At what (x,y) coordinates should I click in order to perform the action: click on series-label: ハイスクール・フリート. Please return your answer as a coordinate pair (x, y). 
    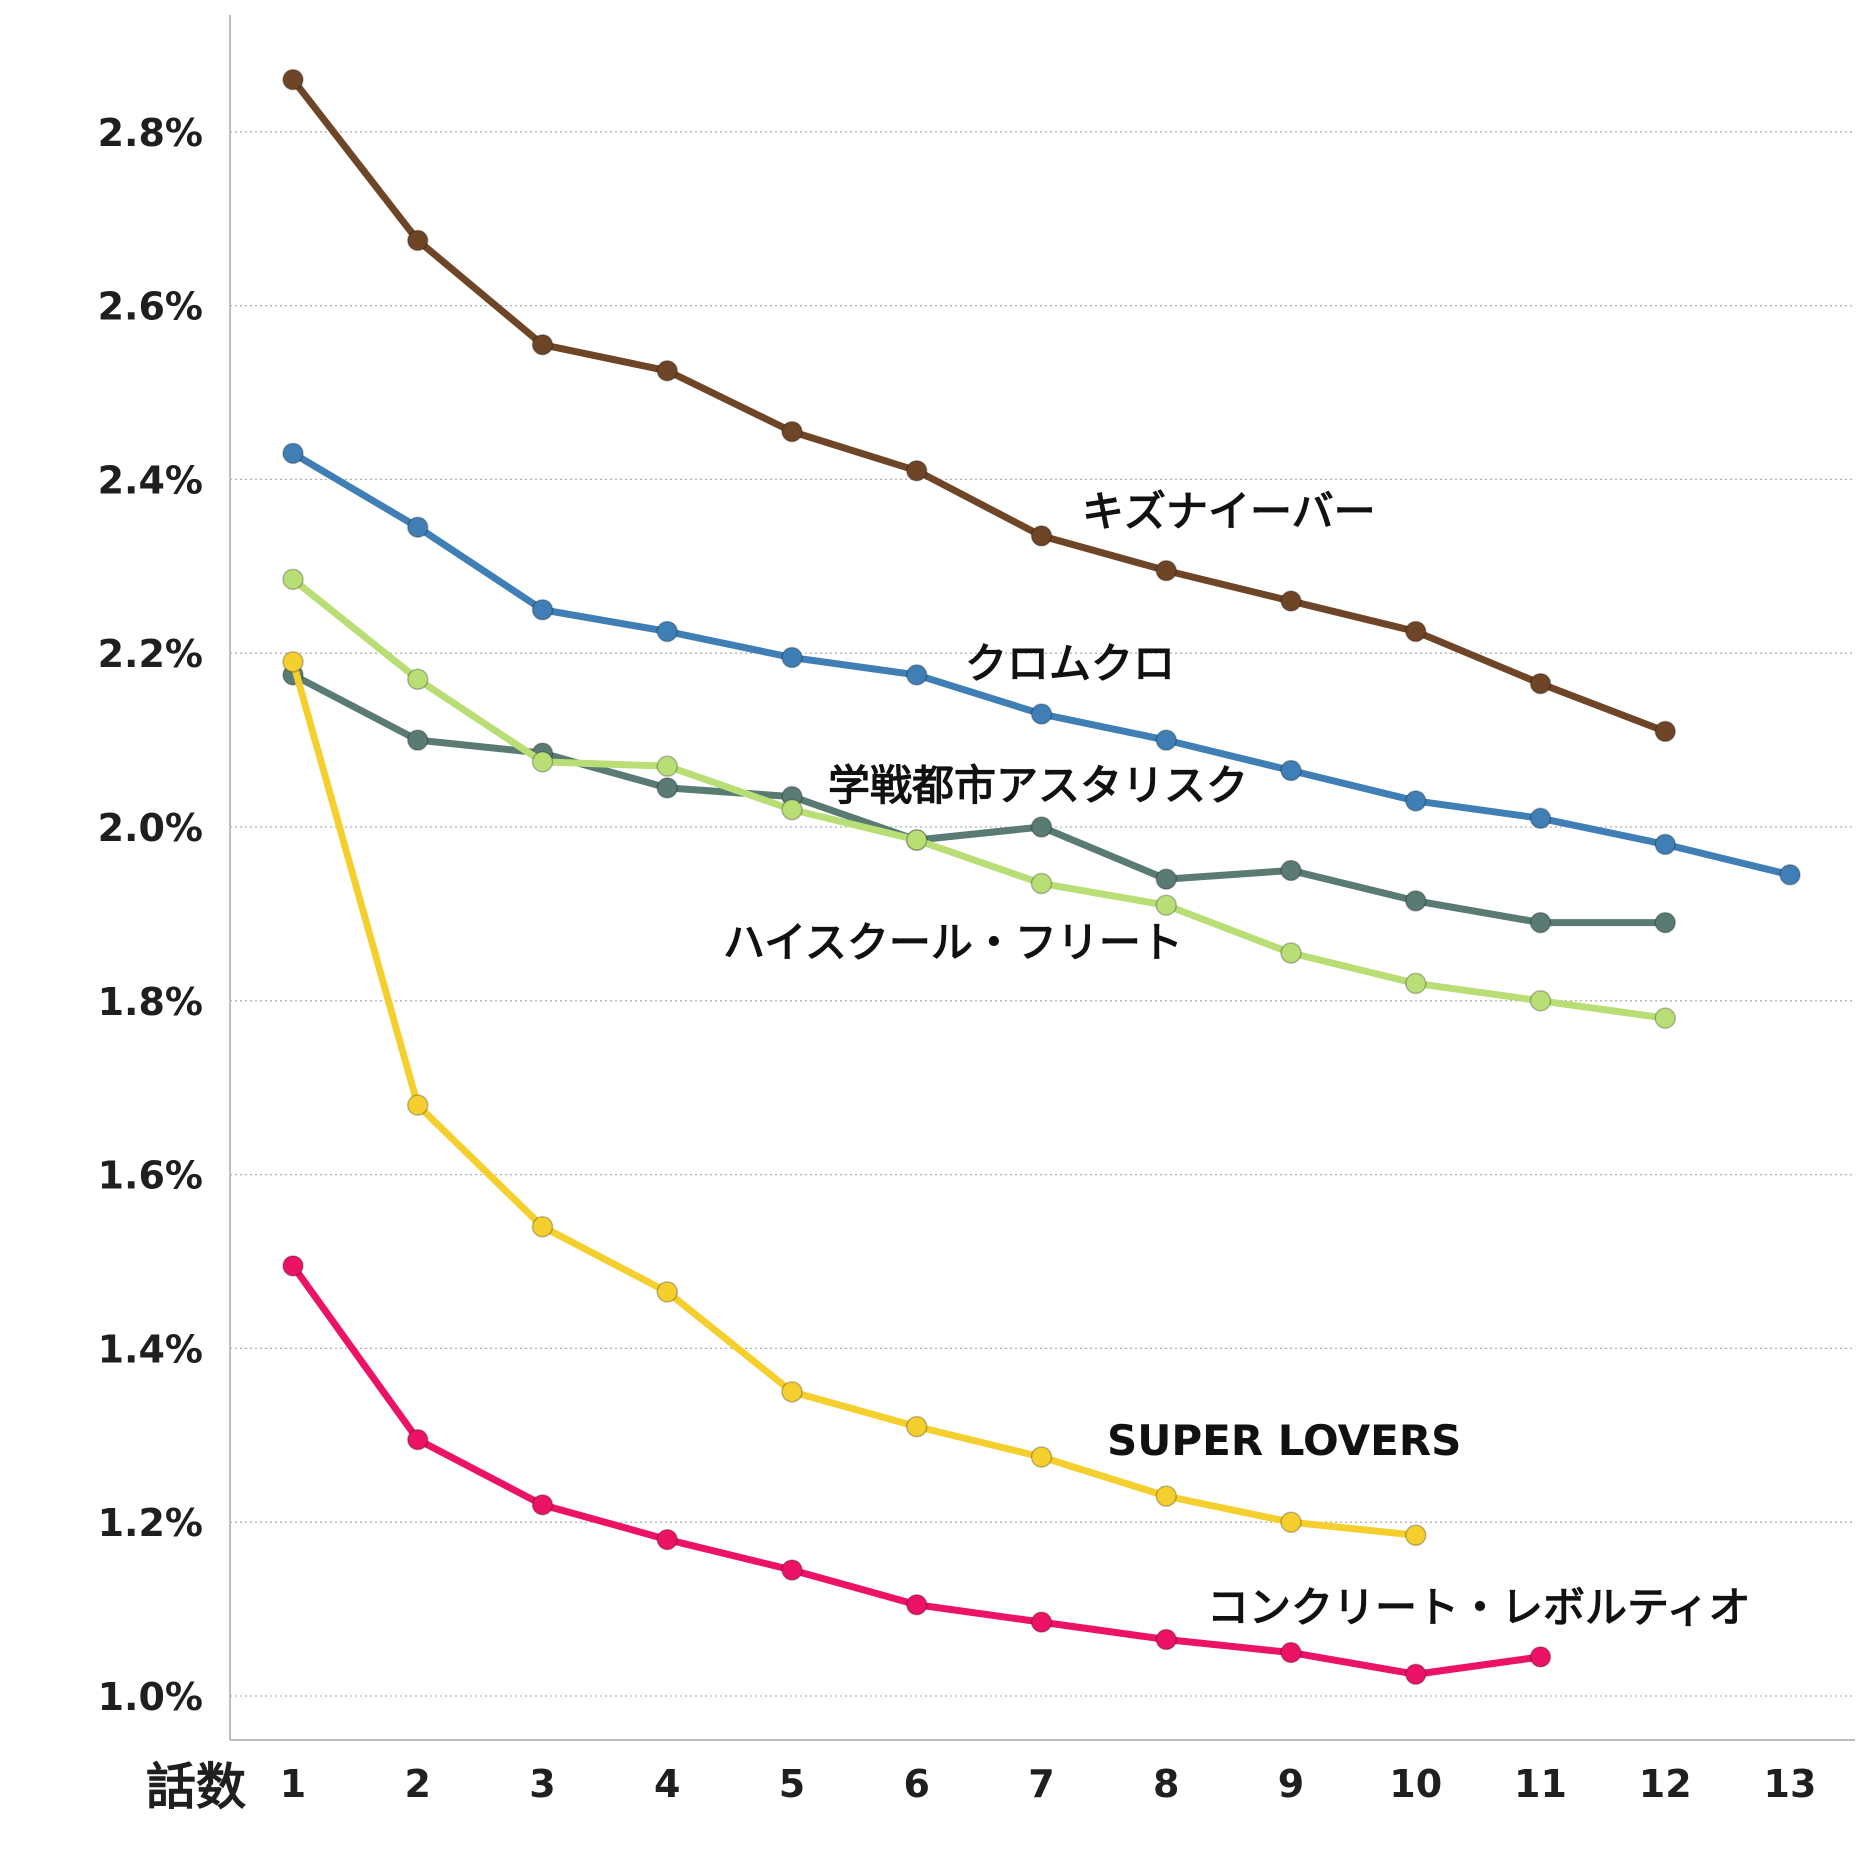
    Looking at the image, I should click on (953, 942).